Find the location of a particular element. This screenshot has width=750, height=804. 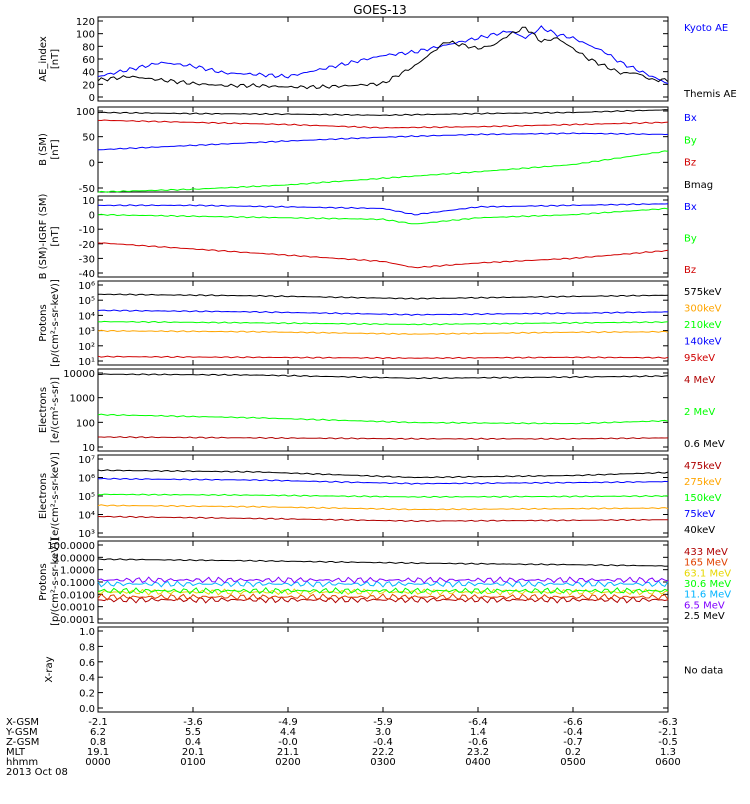

x-axis-value: 20.1 is located at coordinates (193, 752).